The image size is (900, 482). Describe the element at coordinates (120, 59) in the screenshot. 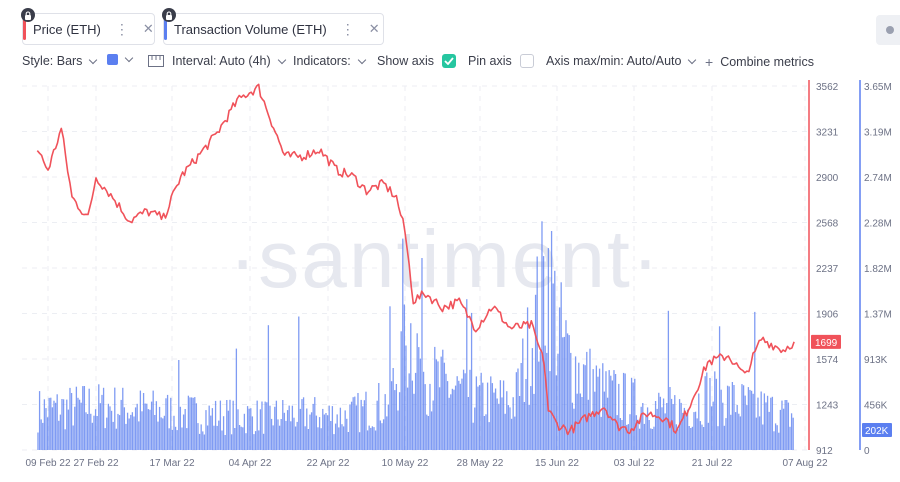

I see `color-select` at that location.